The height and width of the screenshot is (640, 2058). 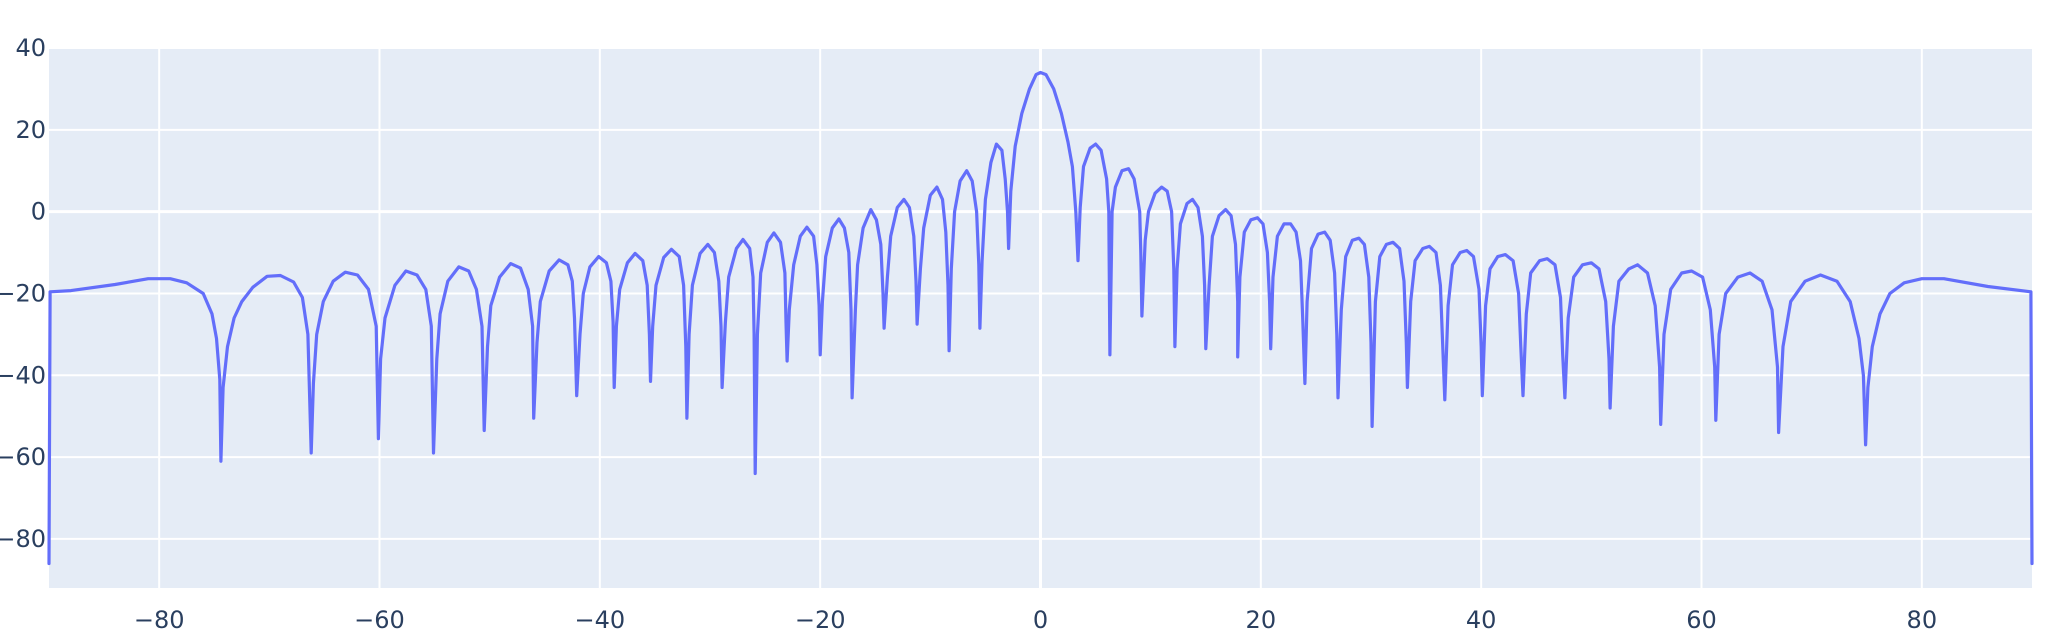 I want to click on y-tick-label: −80, so click(x=23, y=539).